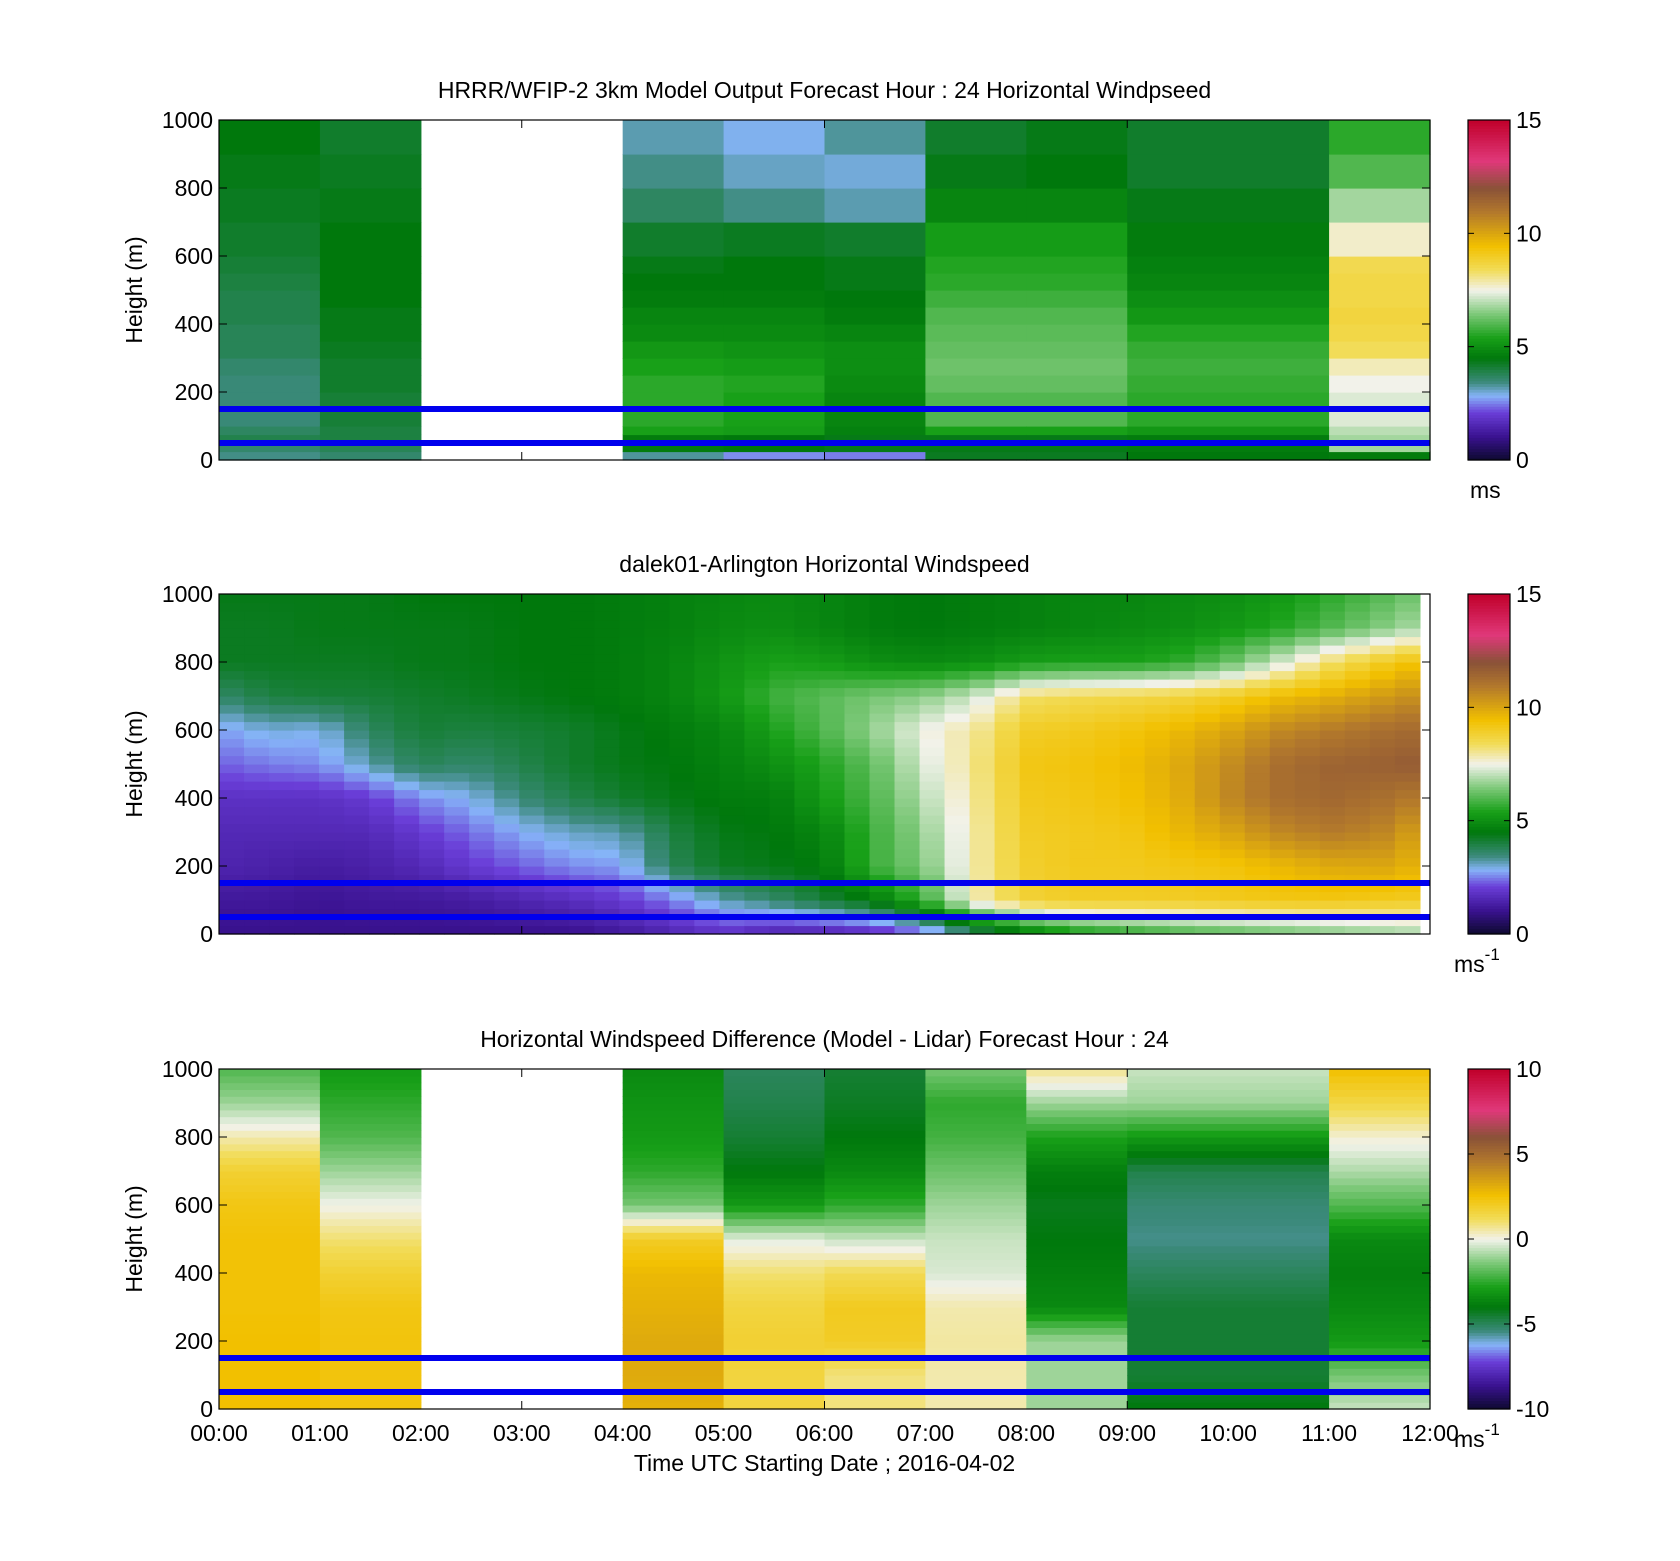  What do you see at coordinates (194, 188) in the screenshot?
I see `y-tick-label: 800` at bounding box center [194, 188].